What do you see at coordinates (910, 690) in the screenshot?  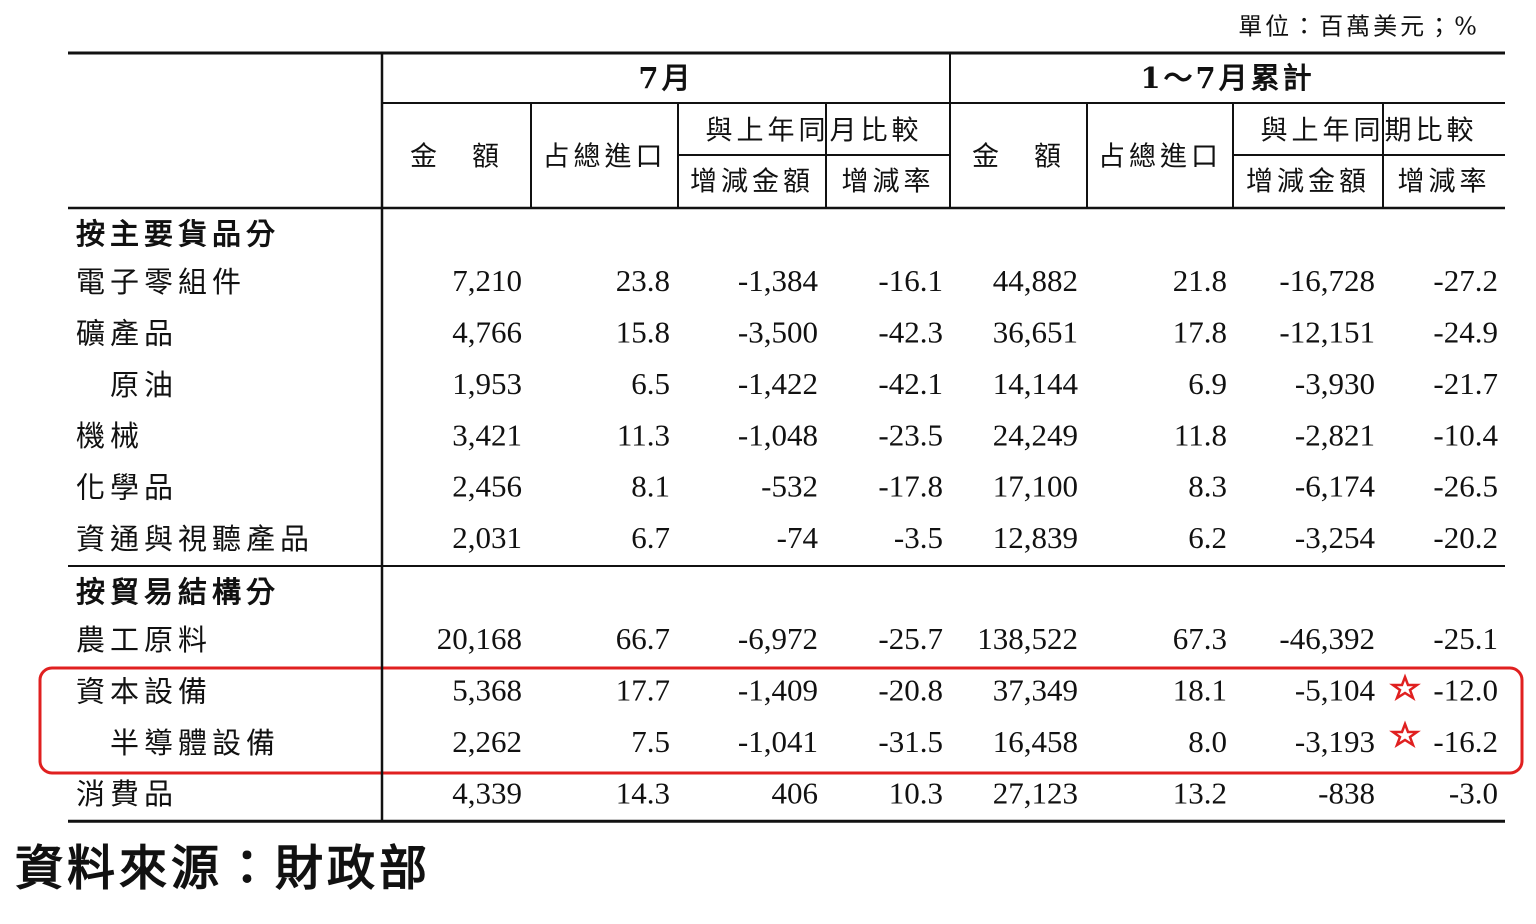 I see `cell-value: -20.8` at bounding box center [910, 690].